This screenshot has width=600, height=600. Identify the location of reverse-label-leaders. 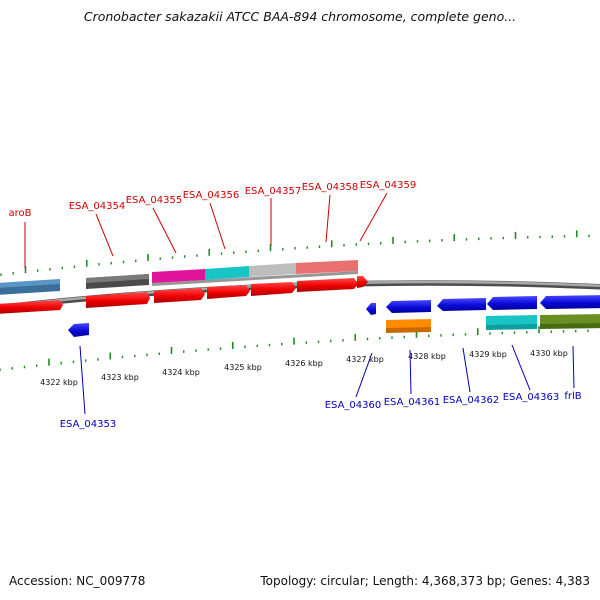
(327, 379).